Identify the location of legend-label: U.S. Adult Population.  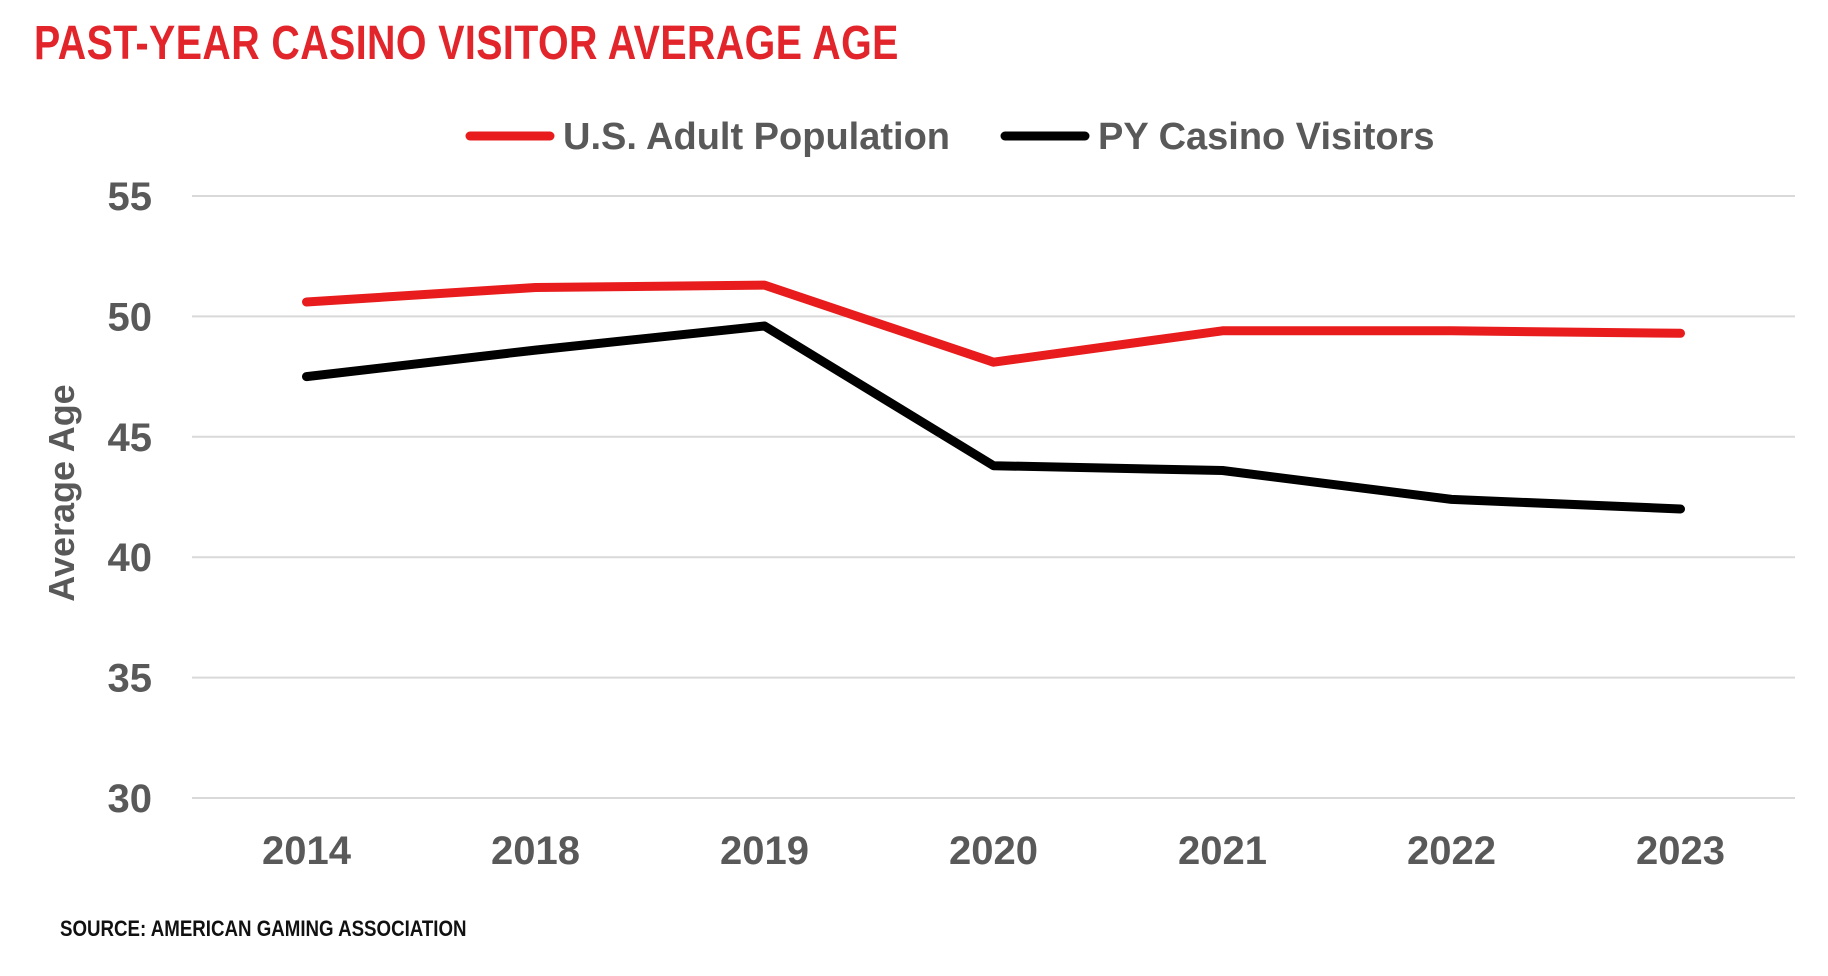
(756, 137).